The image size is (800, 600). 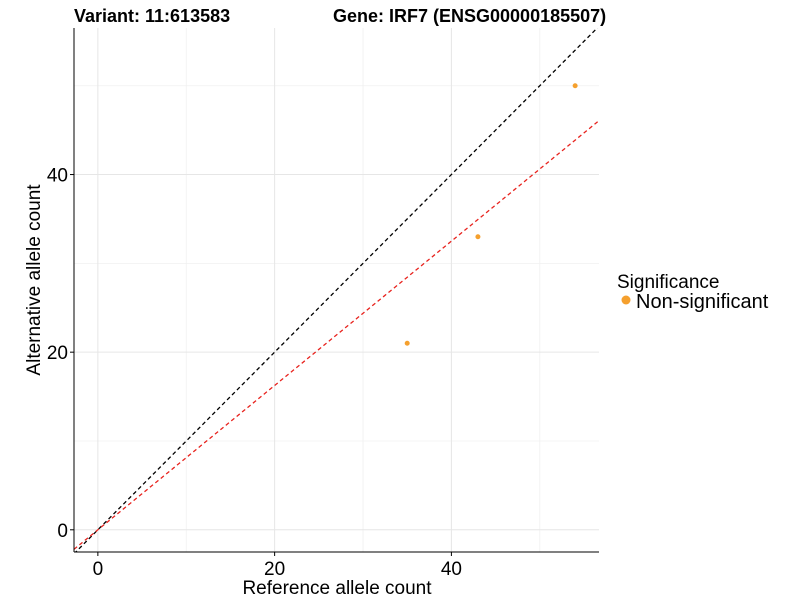 What do you see at coordinates (62, 531) in the screenshot?
I see `y-tick-label: 0` at bounding box center [62, 531].